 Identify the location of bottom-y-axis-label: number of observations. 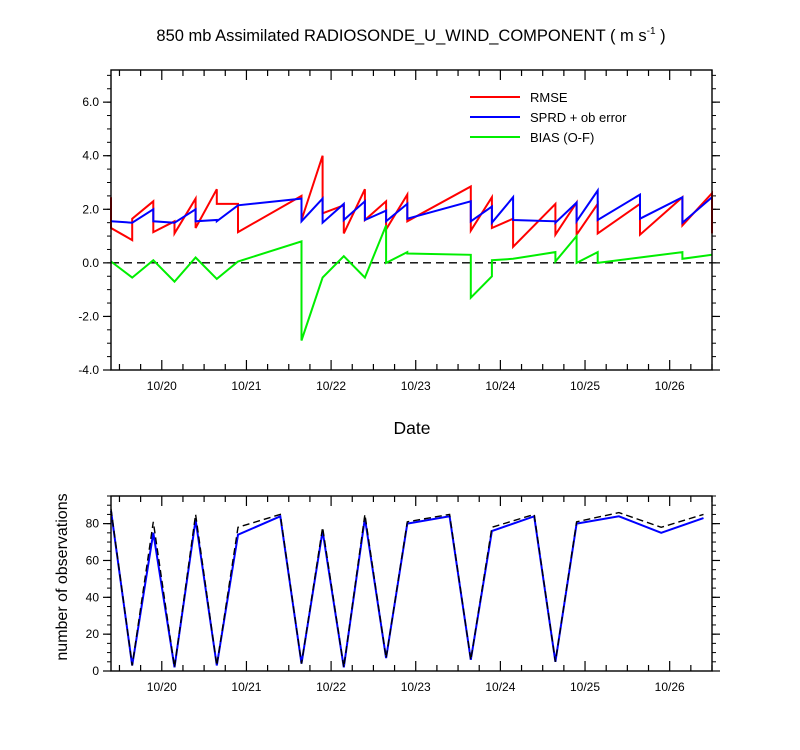
(62, 576).